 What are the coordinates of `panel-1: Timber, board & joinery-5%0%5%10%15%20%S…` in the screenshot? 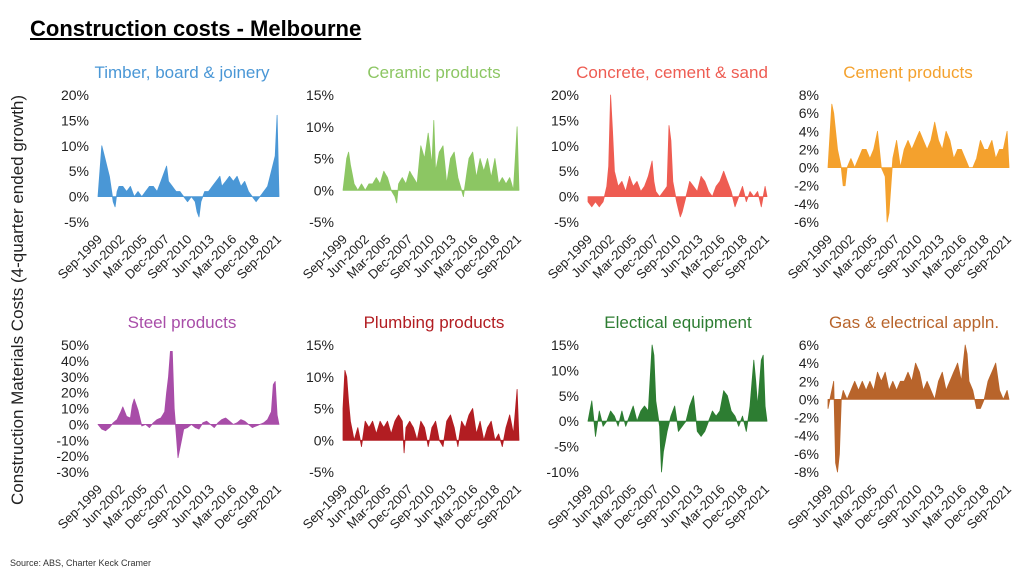 It's located at (169, 172).